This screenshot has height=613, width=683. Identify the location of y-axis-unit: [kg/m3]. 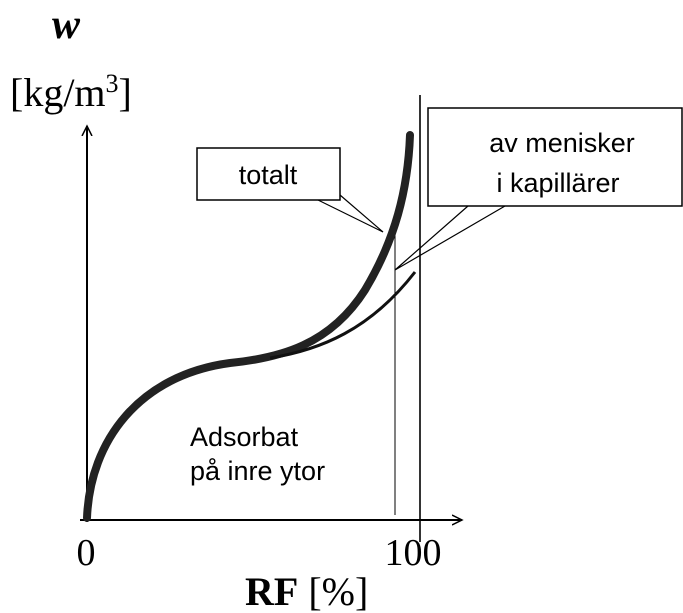
(71, 92).